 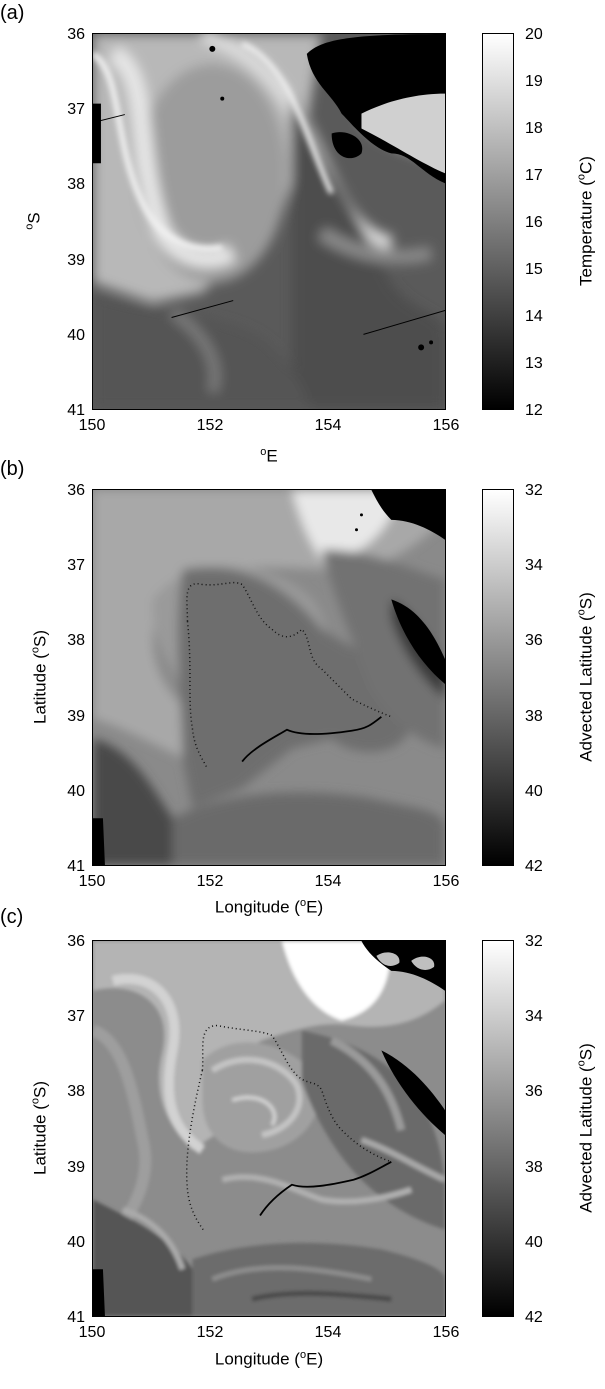 I want to click on panel-label: (a), so click(x=12, y=13).